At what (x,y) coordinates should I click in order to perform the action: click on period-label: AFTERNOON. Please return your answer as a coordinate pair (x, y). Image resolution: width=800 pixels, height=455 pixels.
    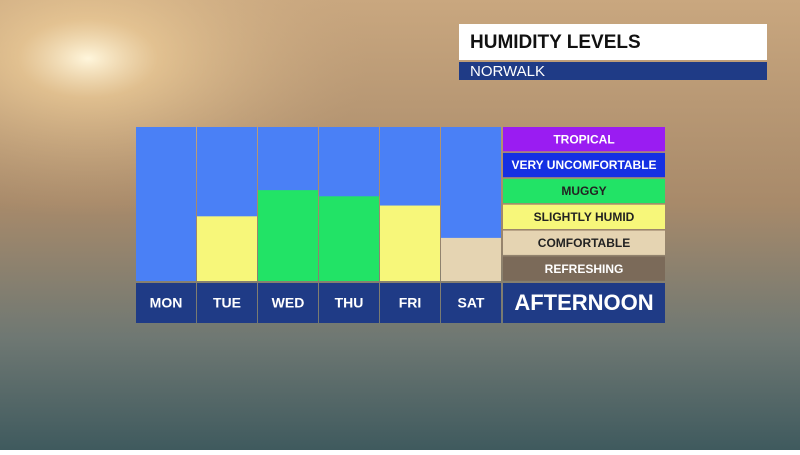
    Looking at the image, I should click on (583, 302).